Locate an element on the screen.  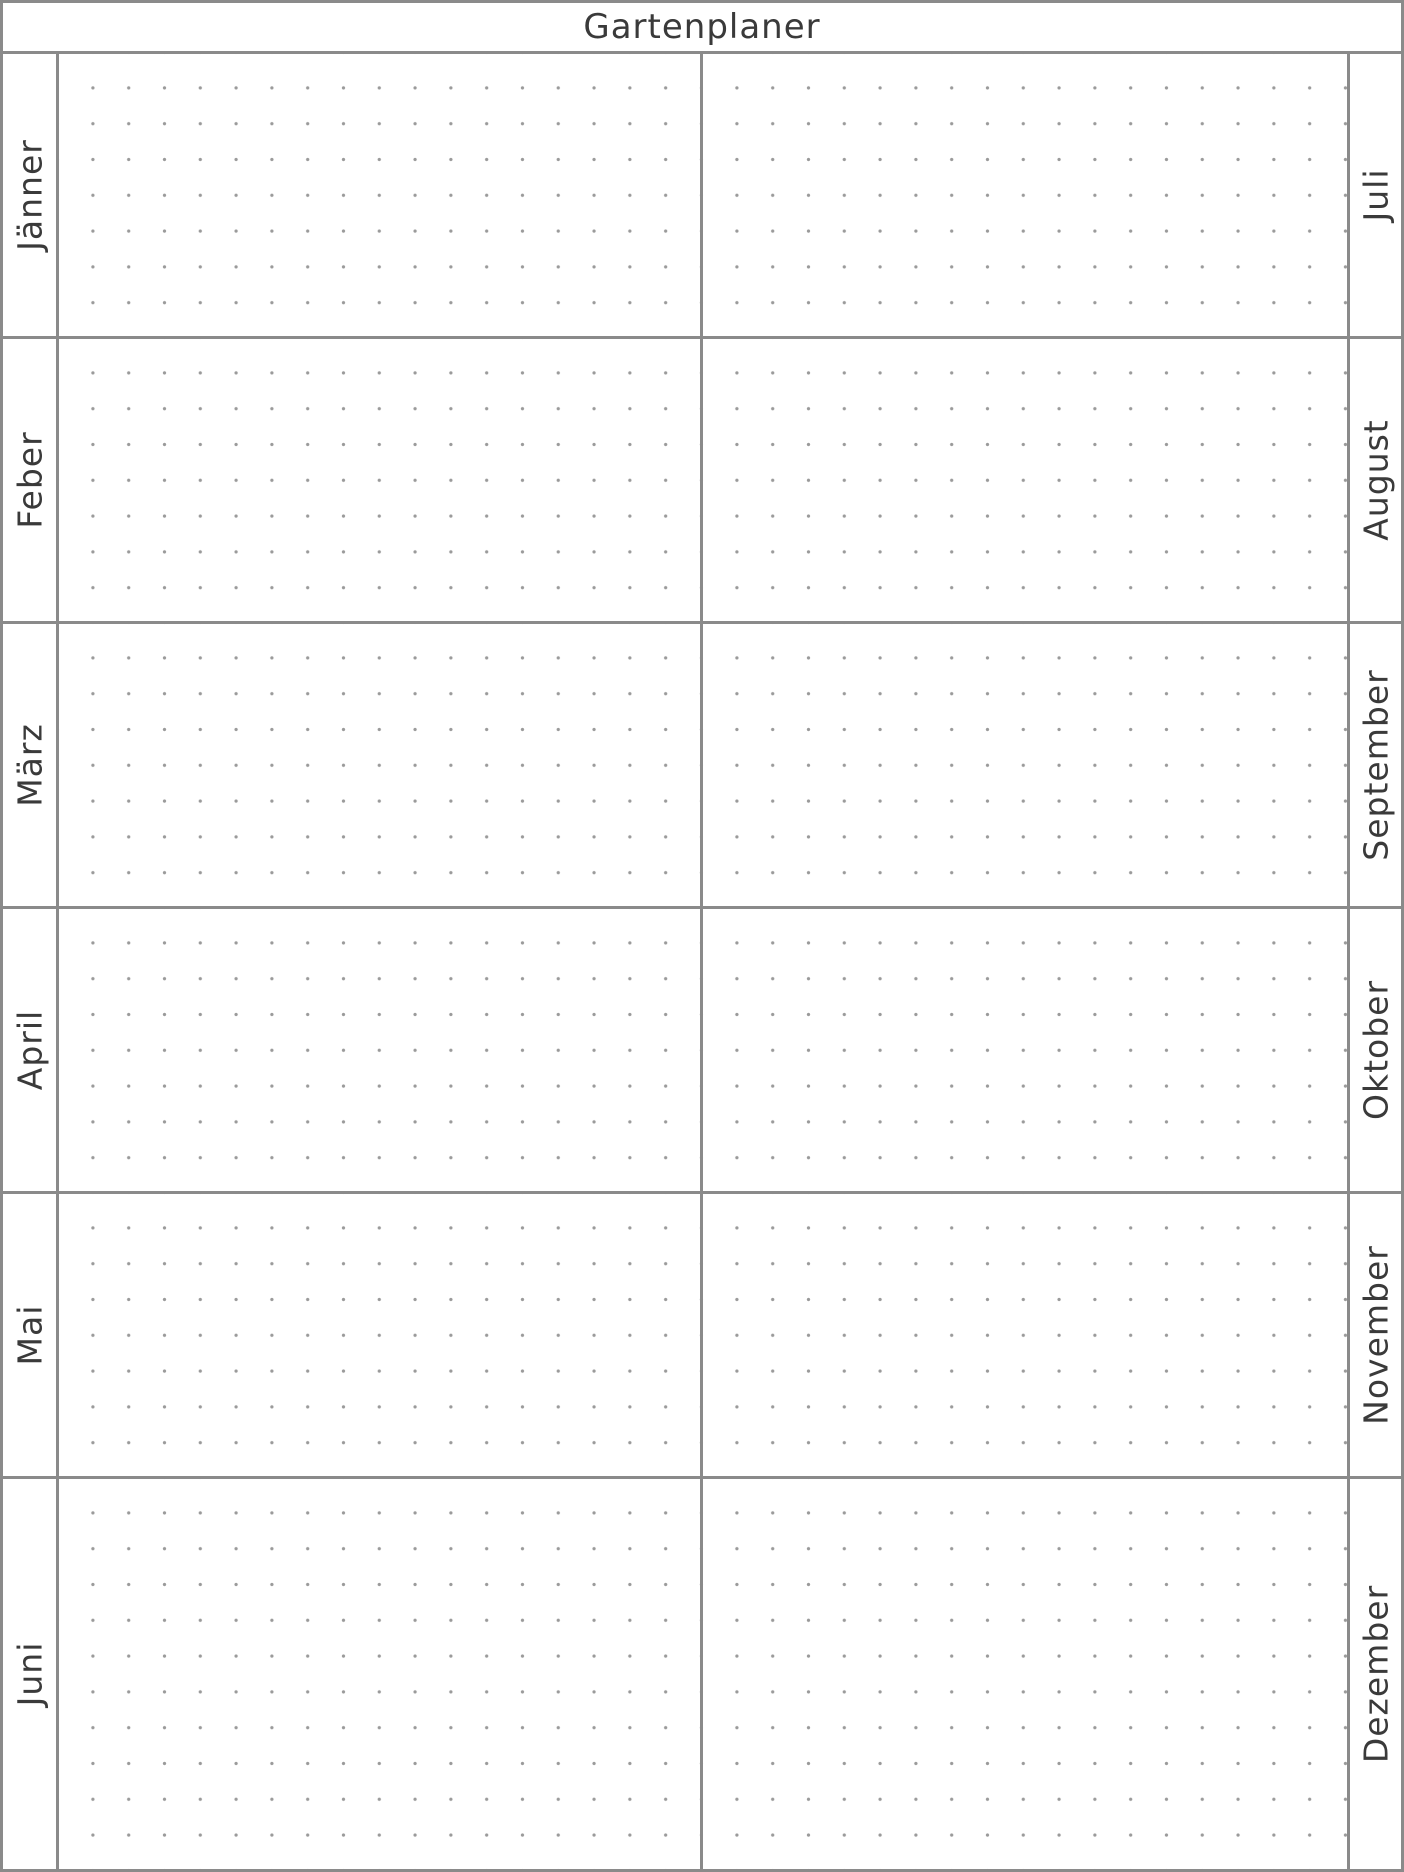
month-name: Jänner is located at coordinates (29, 195).